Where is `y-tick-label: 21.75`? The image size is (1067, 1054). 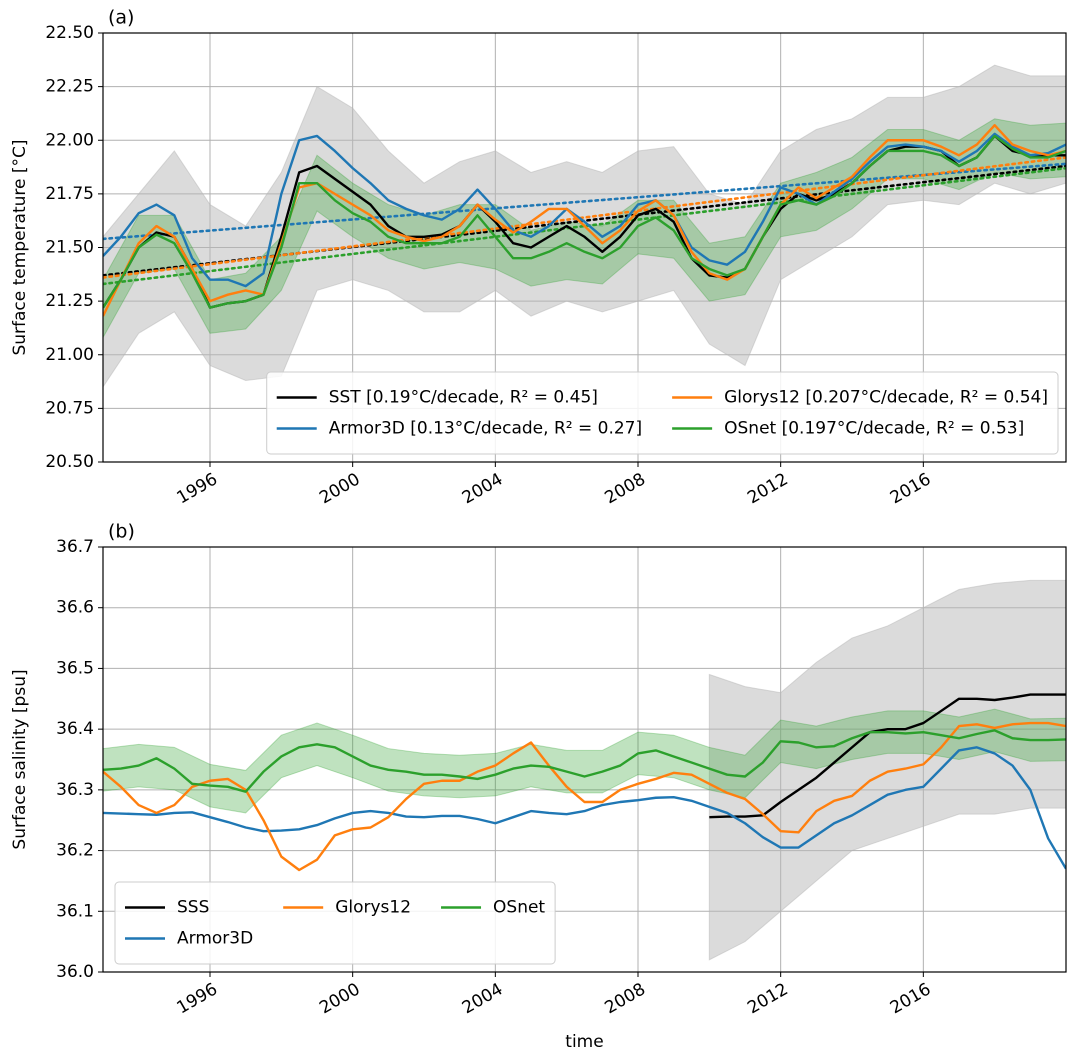 y-tick-label: 21.75 is located at coordinates (69, 194).